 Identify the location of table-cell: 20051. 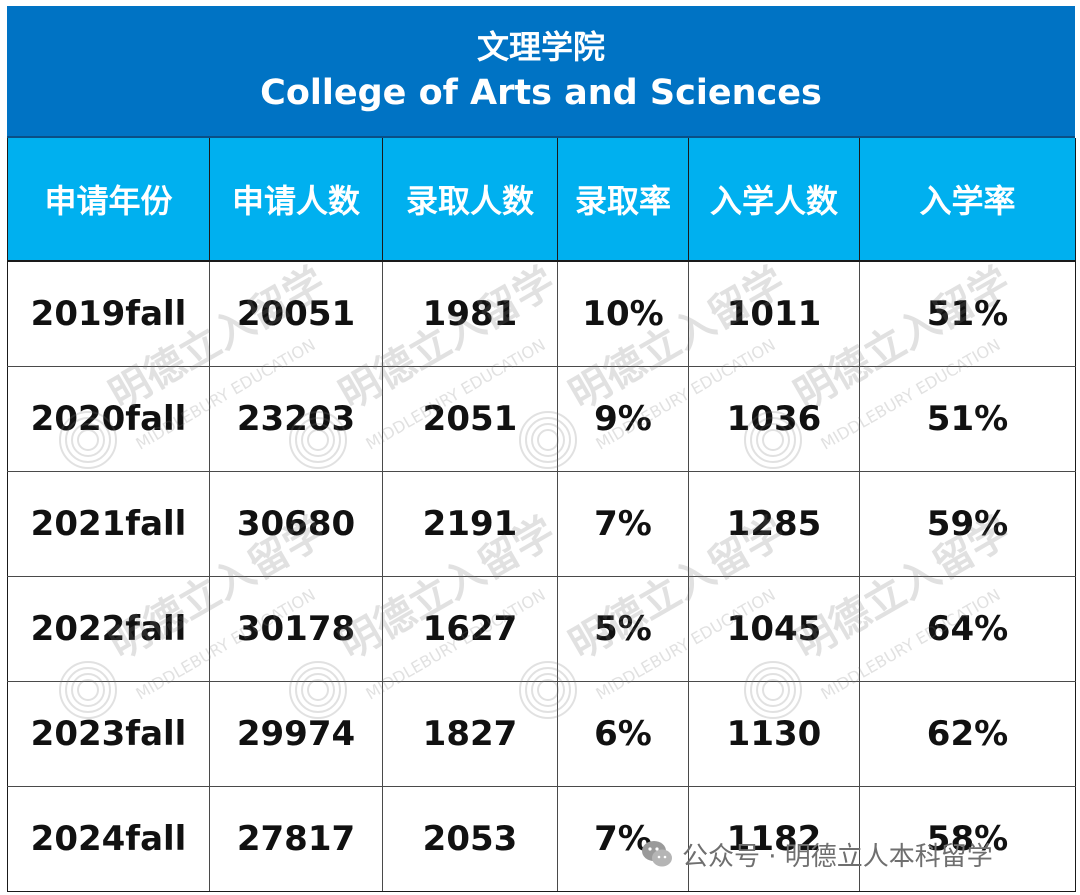
(296, 314).